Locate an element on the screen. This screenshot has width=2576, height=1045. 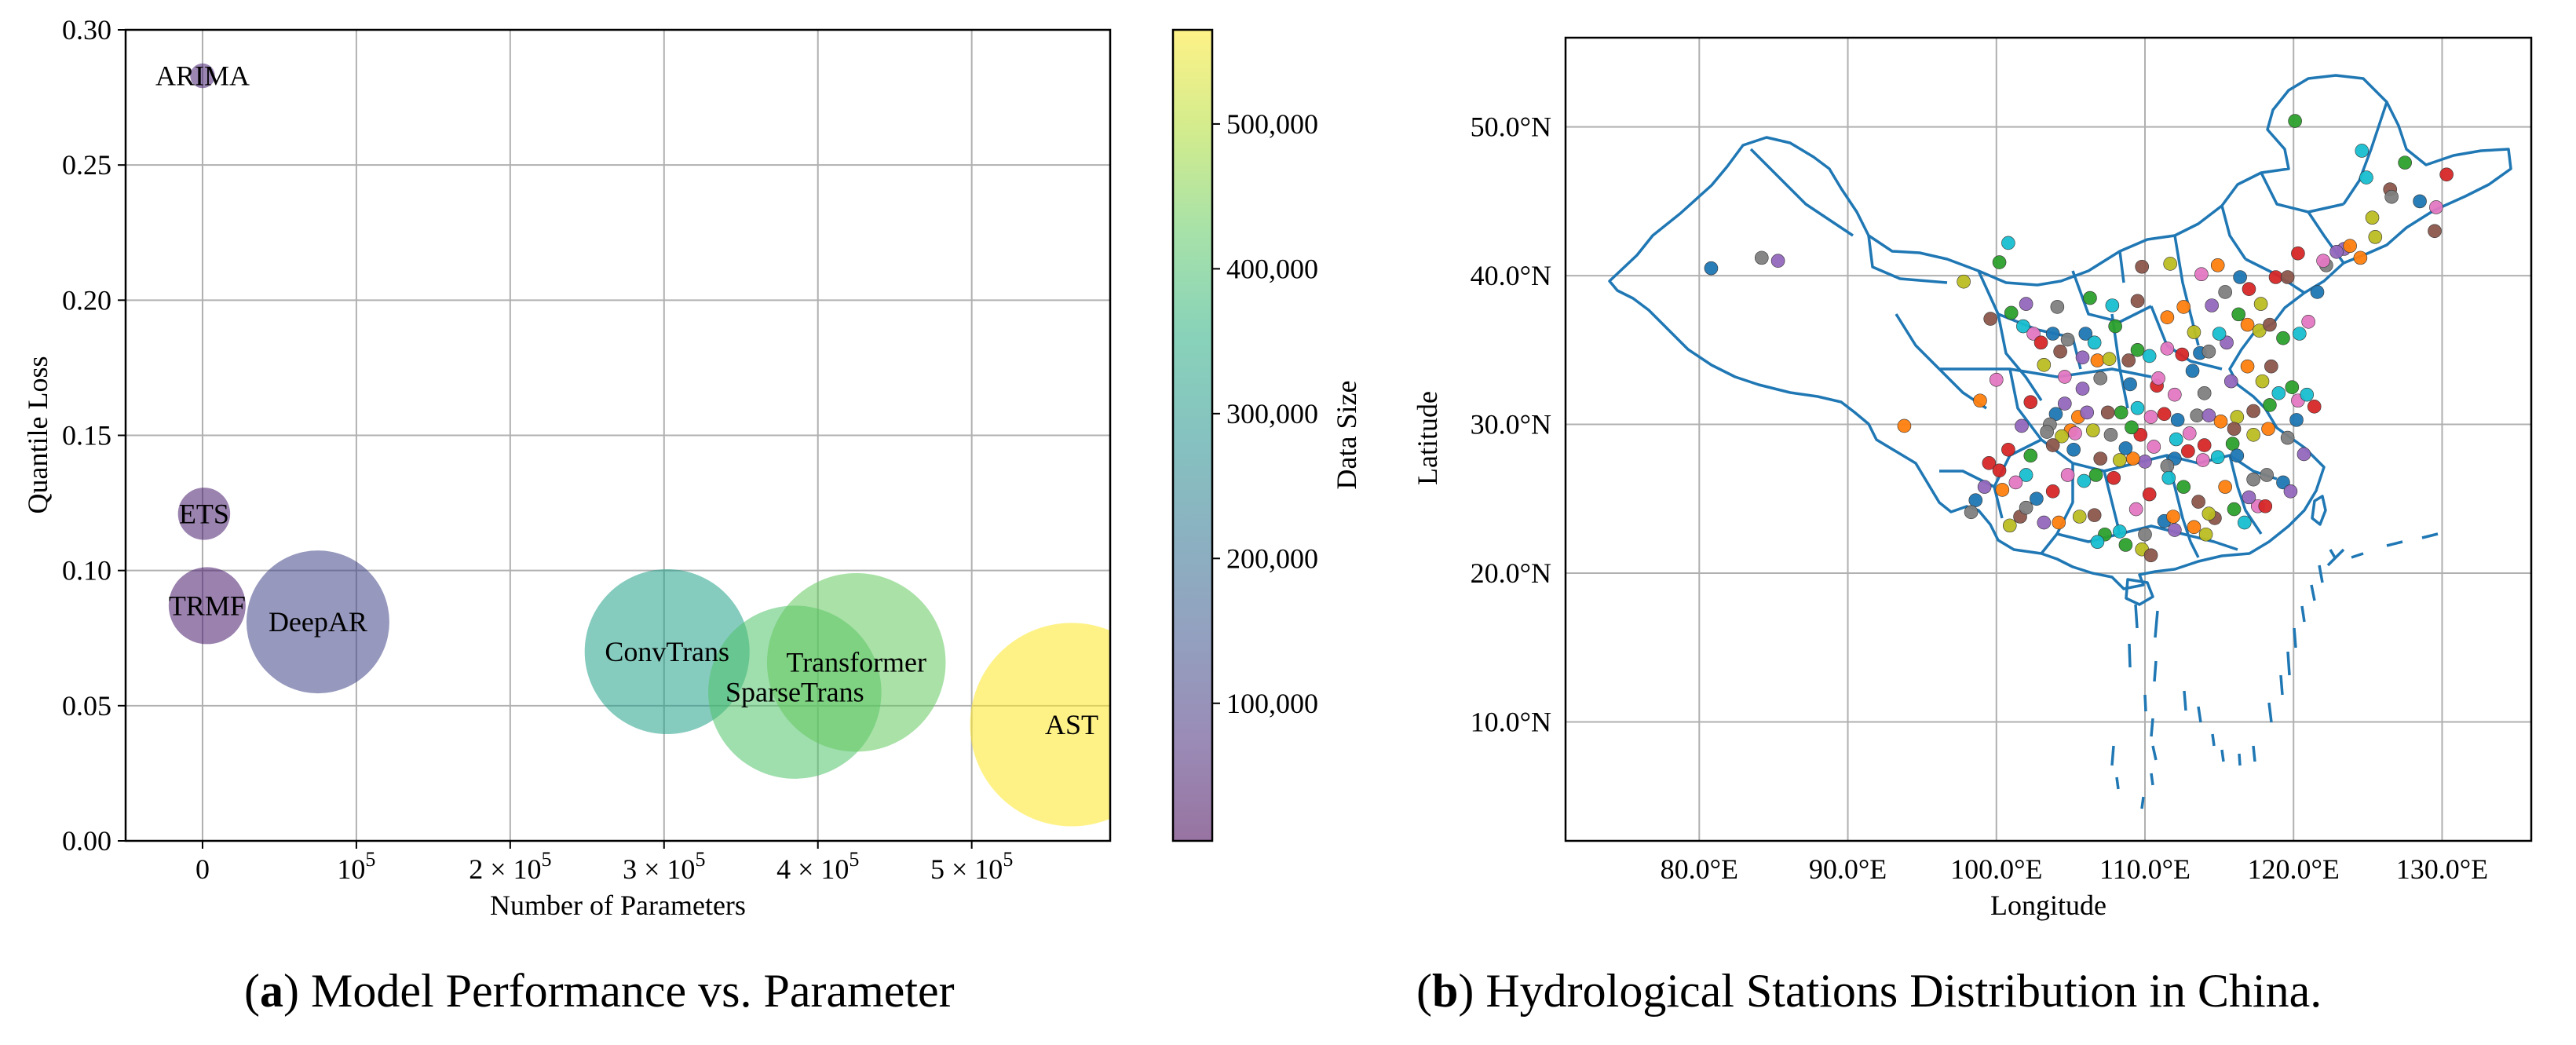
panel-a-x-axis-label: Number of Parameters is located at coordinates (618, 905).